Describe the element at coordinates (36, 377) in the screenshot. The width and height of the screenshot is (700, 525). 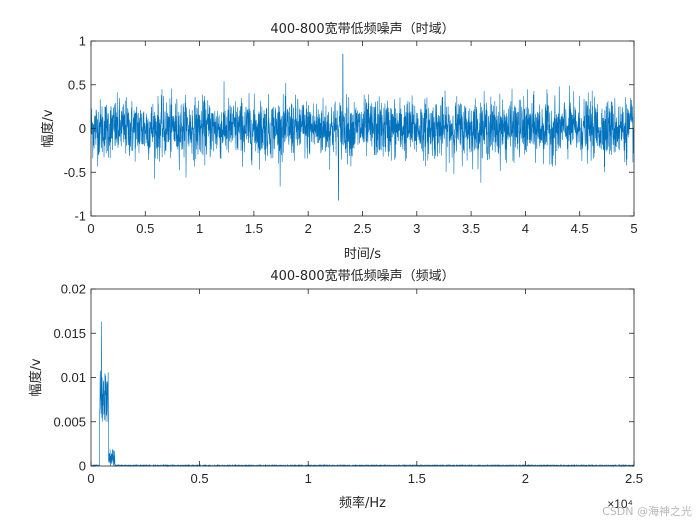
I see `freq-y-axis-label: 幅度/v` at that location.